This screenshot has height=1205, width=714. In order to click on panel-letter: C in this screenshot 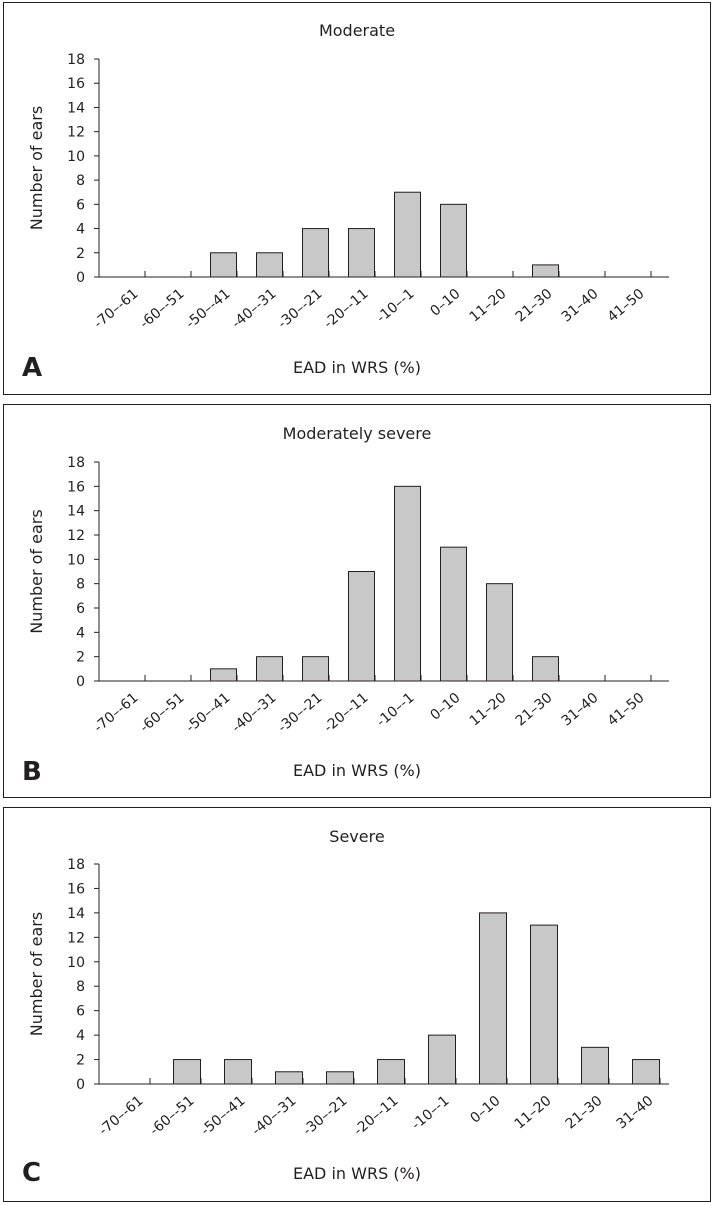, I will do `click(32, 1173)`.